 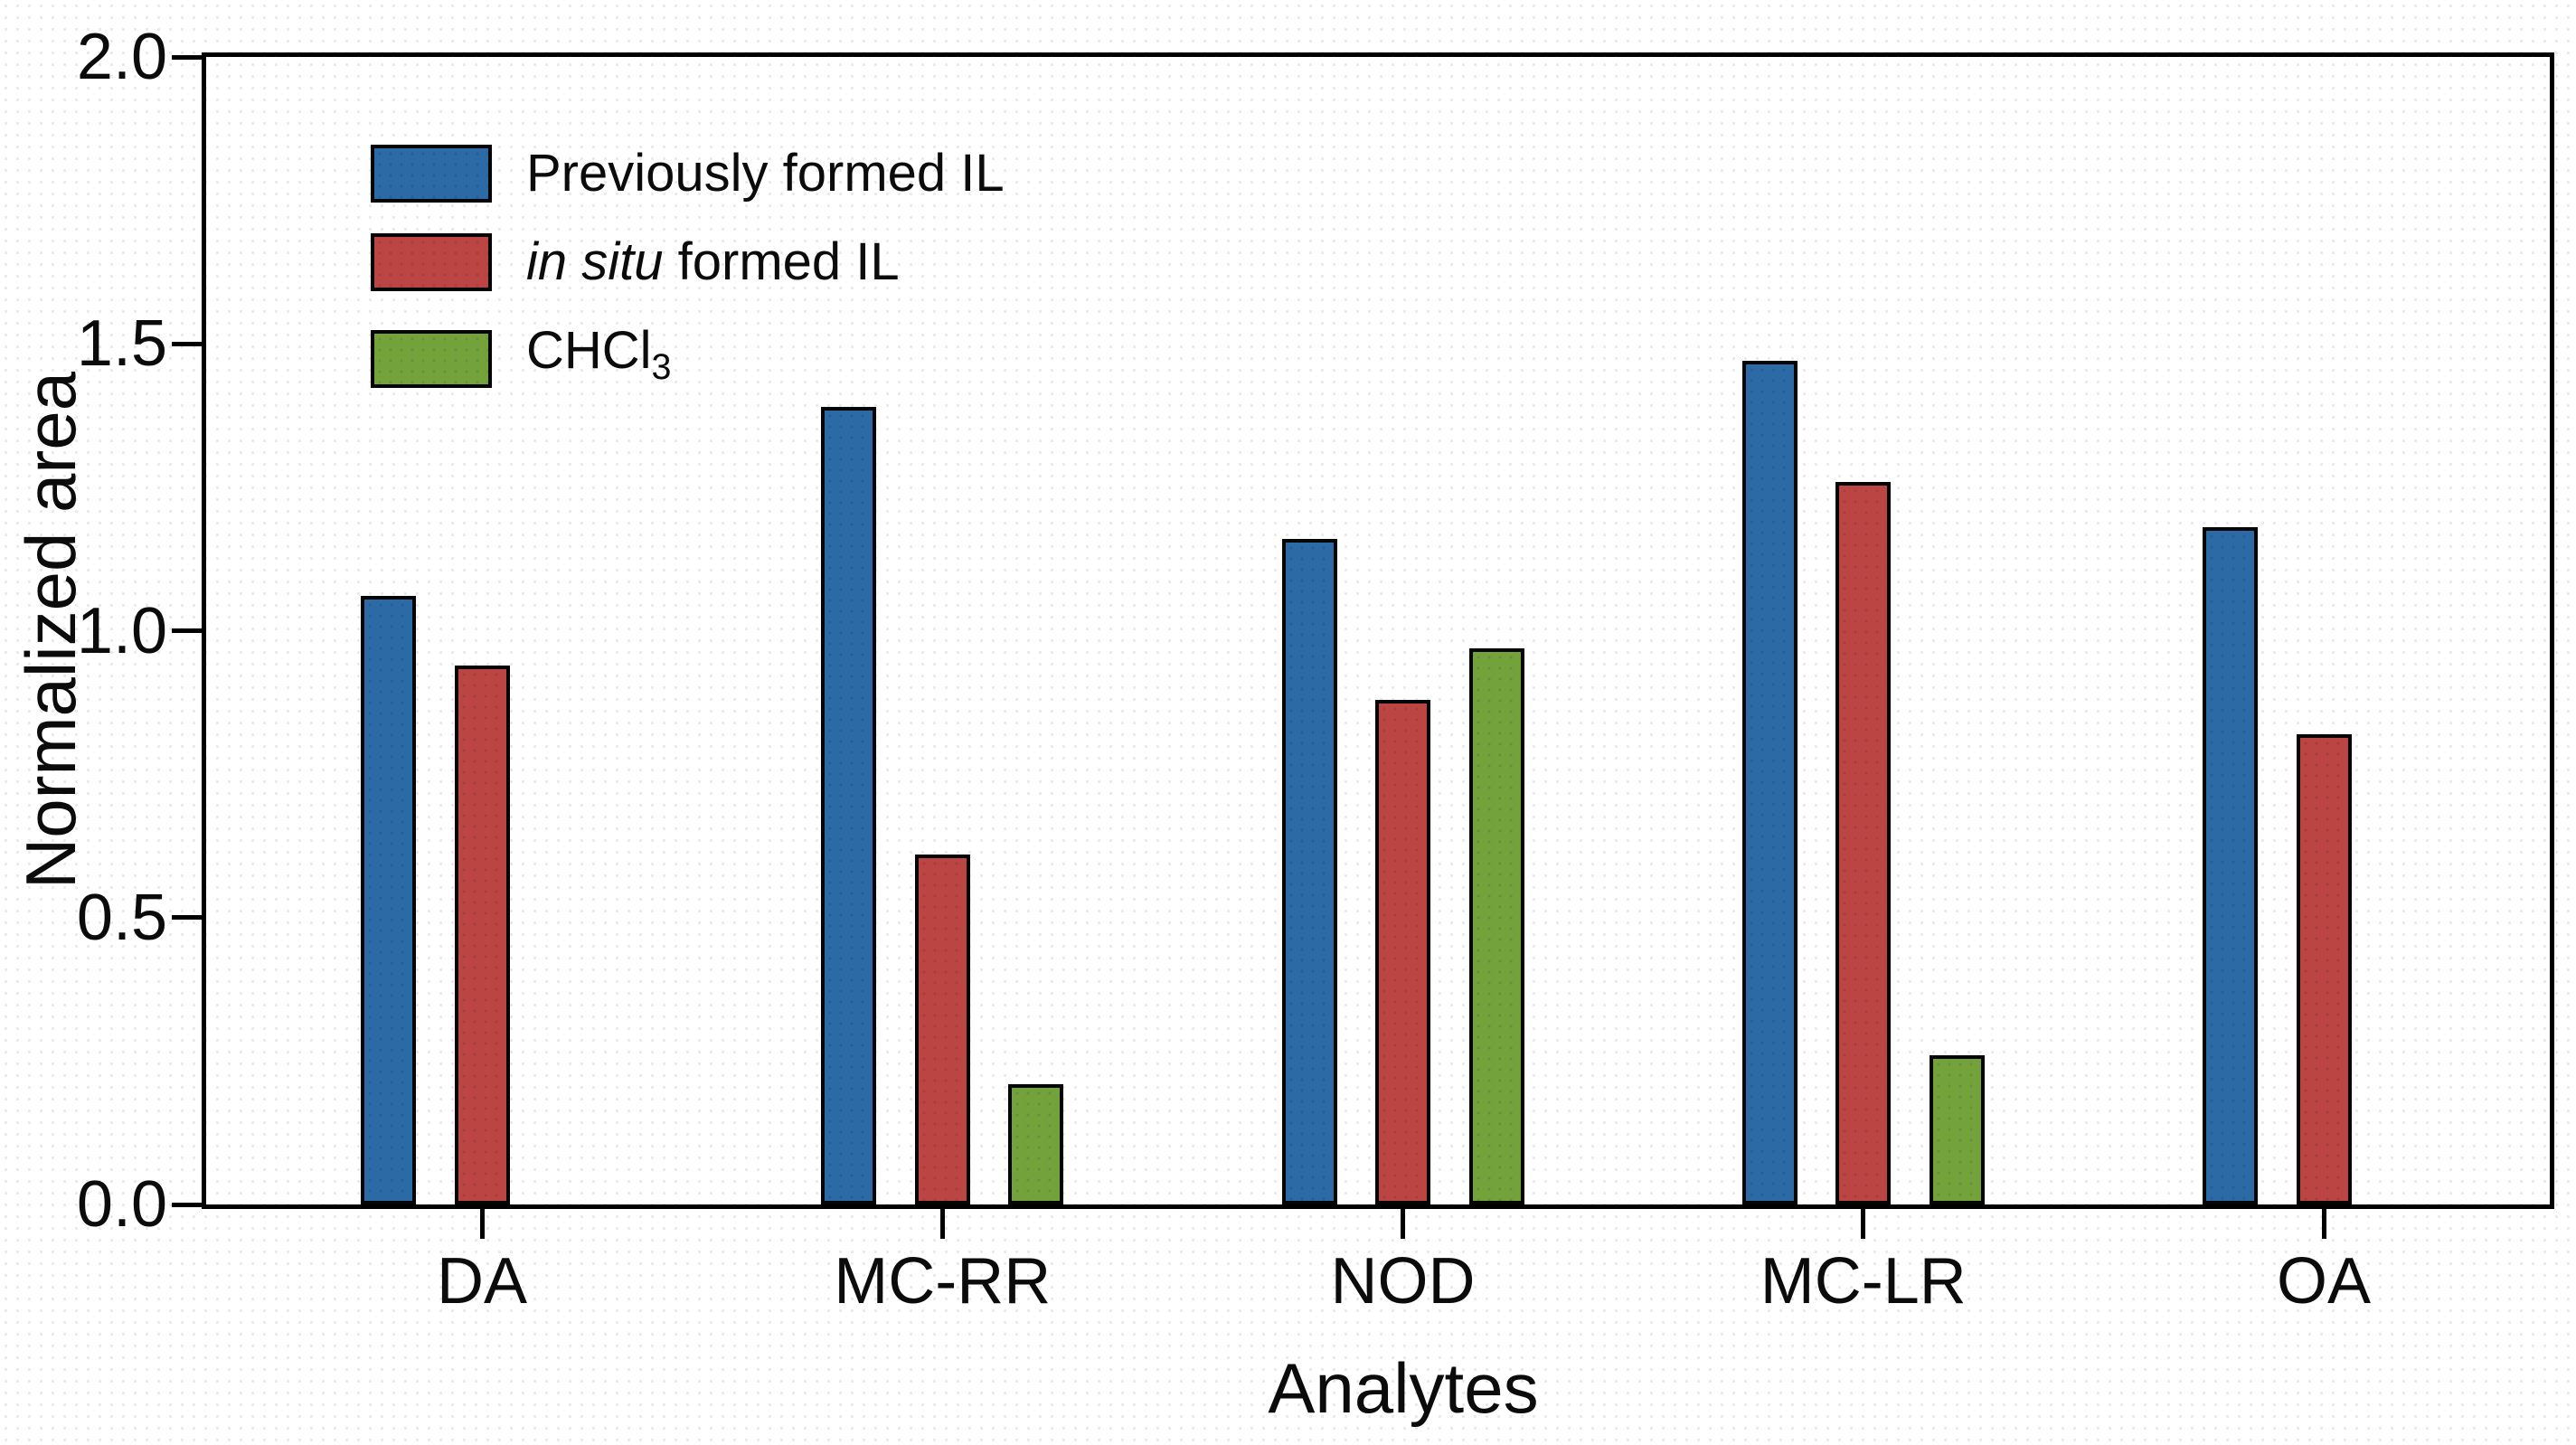 What do you see at coordinates (1403, 1281) in the screenshot?
I see `x-category-label: NOD` at bounding box center [1403, 1281].